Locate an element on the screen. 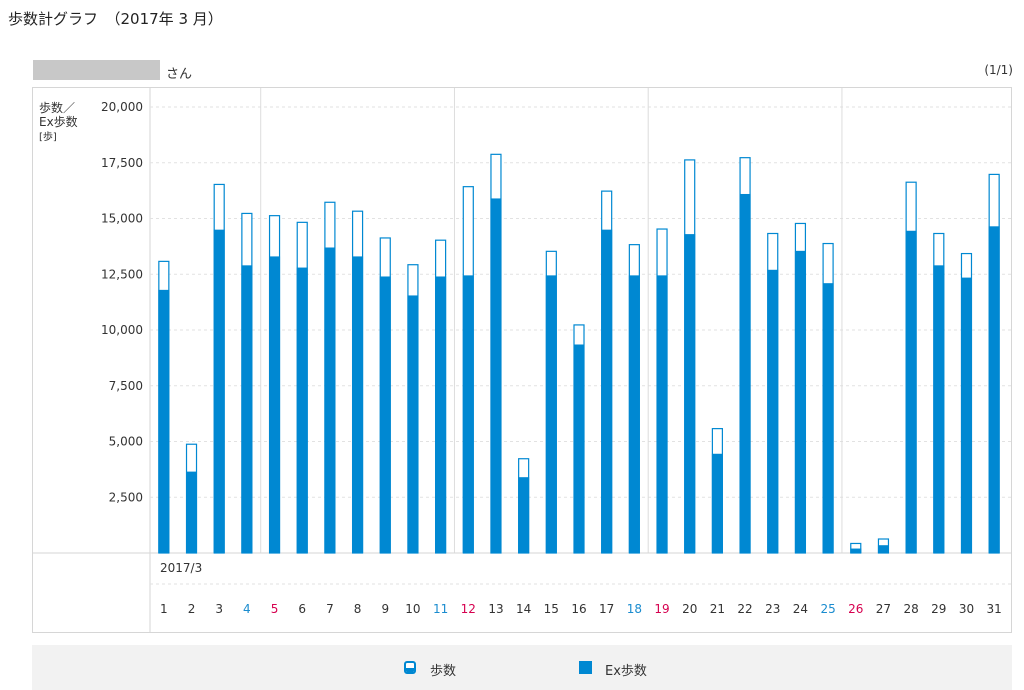 This screenshot has width=1024, height=690. x-tick-label: 24 is located at coordinates (800, 609).